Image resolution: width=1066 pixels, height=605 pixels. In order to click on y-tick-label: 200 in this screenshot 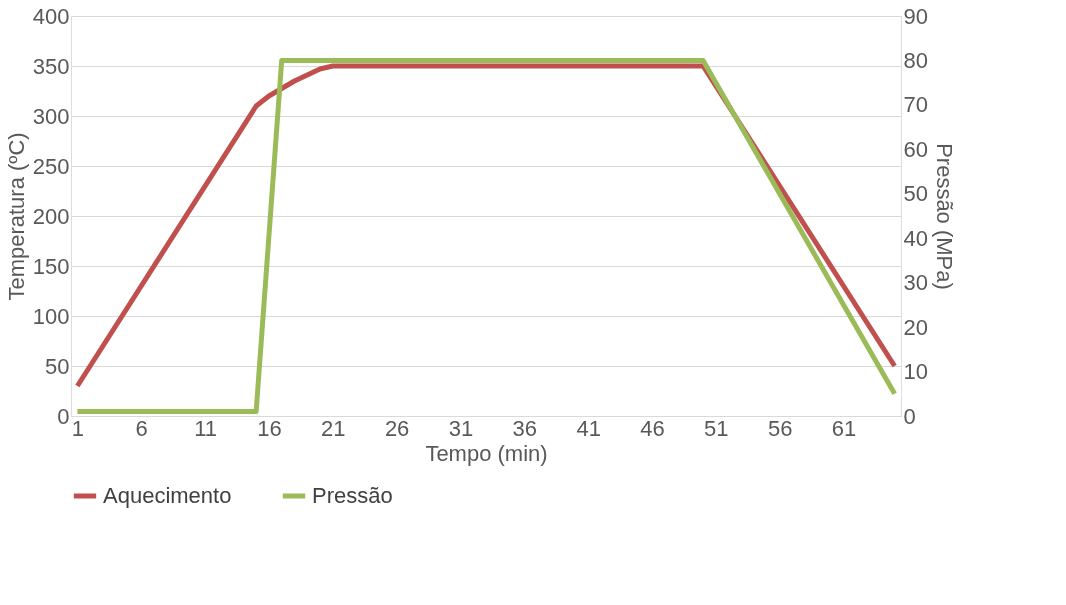, I will do `click(51, 216)`.